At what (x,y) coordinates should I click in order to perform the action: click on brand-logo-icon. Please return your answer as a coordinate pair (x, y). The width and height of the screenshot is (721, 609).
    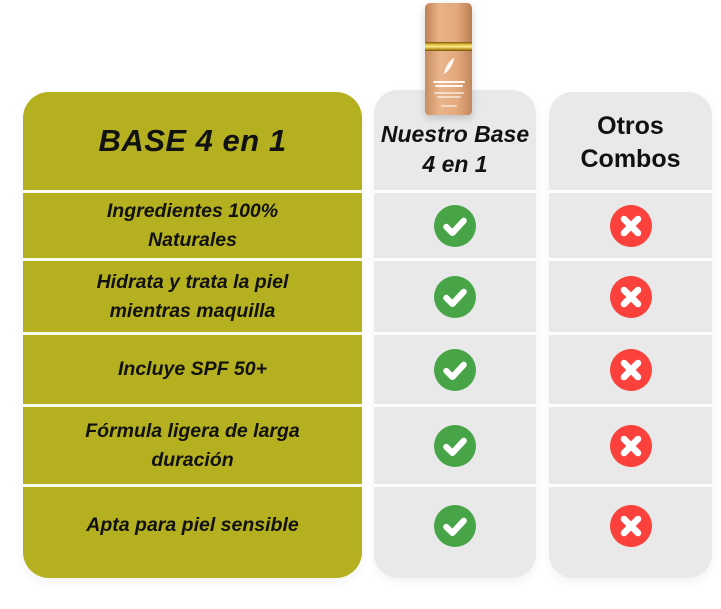
    Looking at the image, I should click on (448, 66).